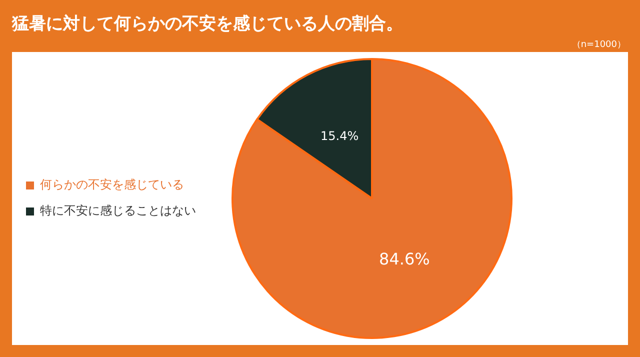 Image resolution: width=640 pixels, height=357 pixels. Describe the element at coordinates (207, 24) in the screenshot. I see `chart-title: 猛暑に対して何らかの不安を感じている人の割合。` at that location.